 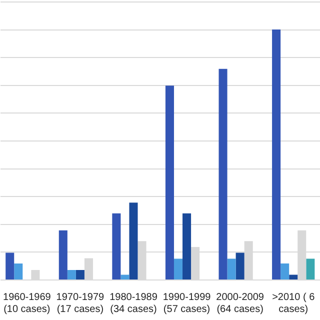 What do you see at coordinates (240, 303) in the screenshot?
I see `x-tick-label: 2000-2009 (64 cases)` at bounding box center [240, 303].